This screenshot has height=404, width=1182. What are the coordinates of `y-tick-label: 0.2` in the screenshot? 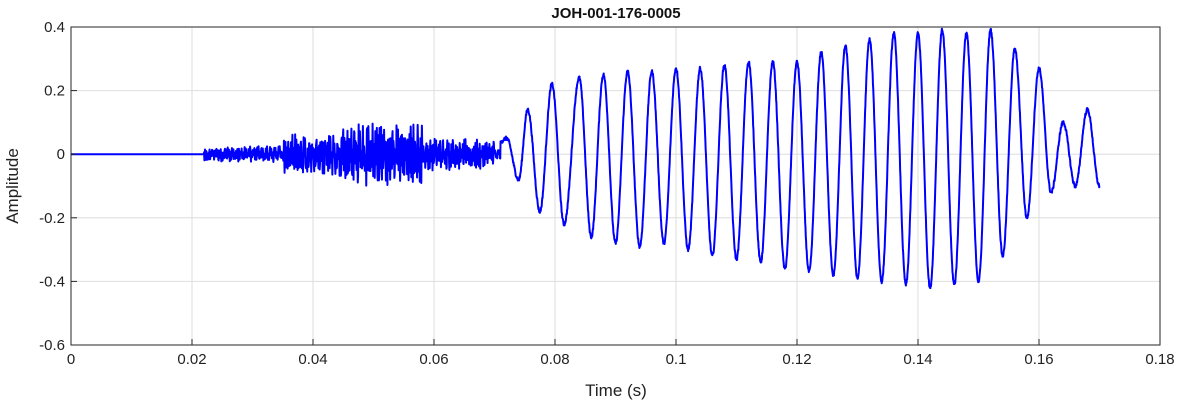 It's located at (54, 91).